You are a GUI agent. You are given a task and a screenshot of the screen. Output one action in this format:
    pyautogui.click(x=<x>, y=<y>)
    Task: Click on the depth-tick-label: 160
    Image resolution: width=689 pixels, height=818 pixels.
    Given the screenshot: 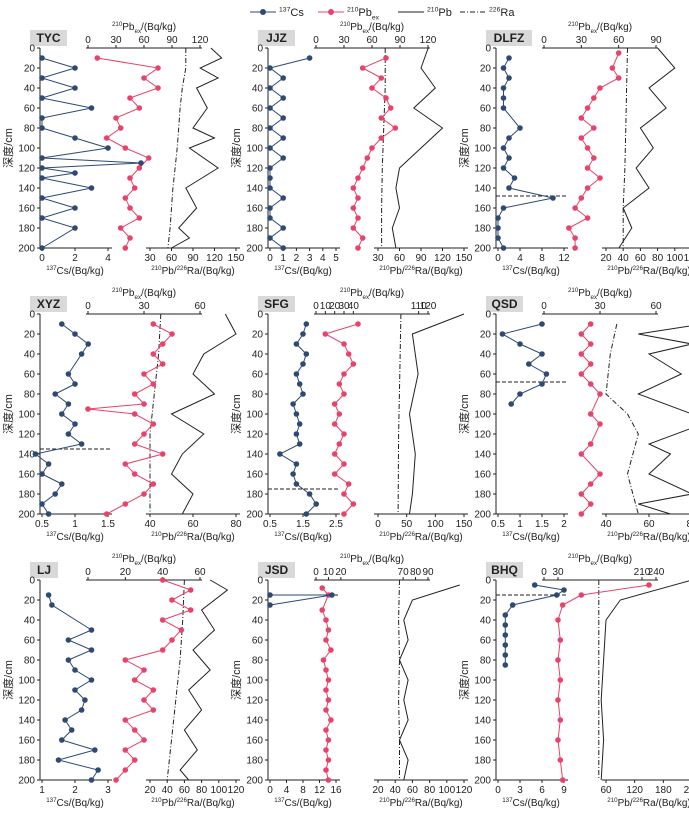 What is the action you would take?
    pyautogui.click(x=482, y=475)
    